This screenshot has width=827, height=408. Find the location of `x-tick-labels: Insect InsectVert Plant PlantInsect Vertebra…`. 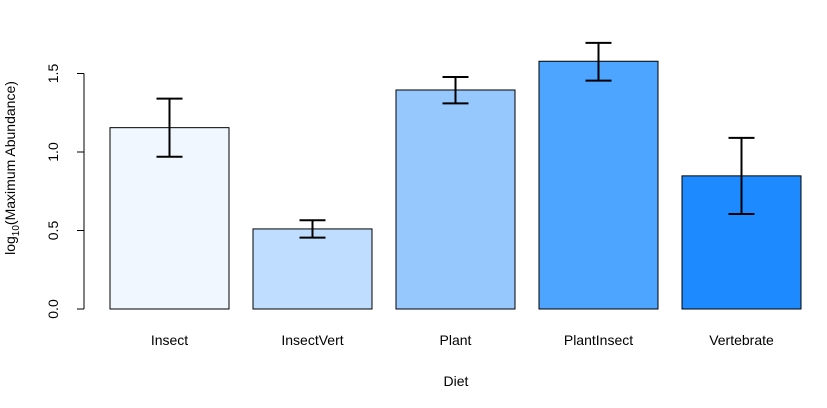

x-tick-labels: Insect InsectVert Plant PlantInsect Vertebra… is located at coordinates (462, 340).